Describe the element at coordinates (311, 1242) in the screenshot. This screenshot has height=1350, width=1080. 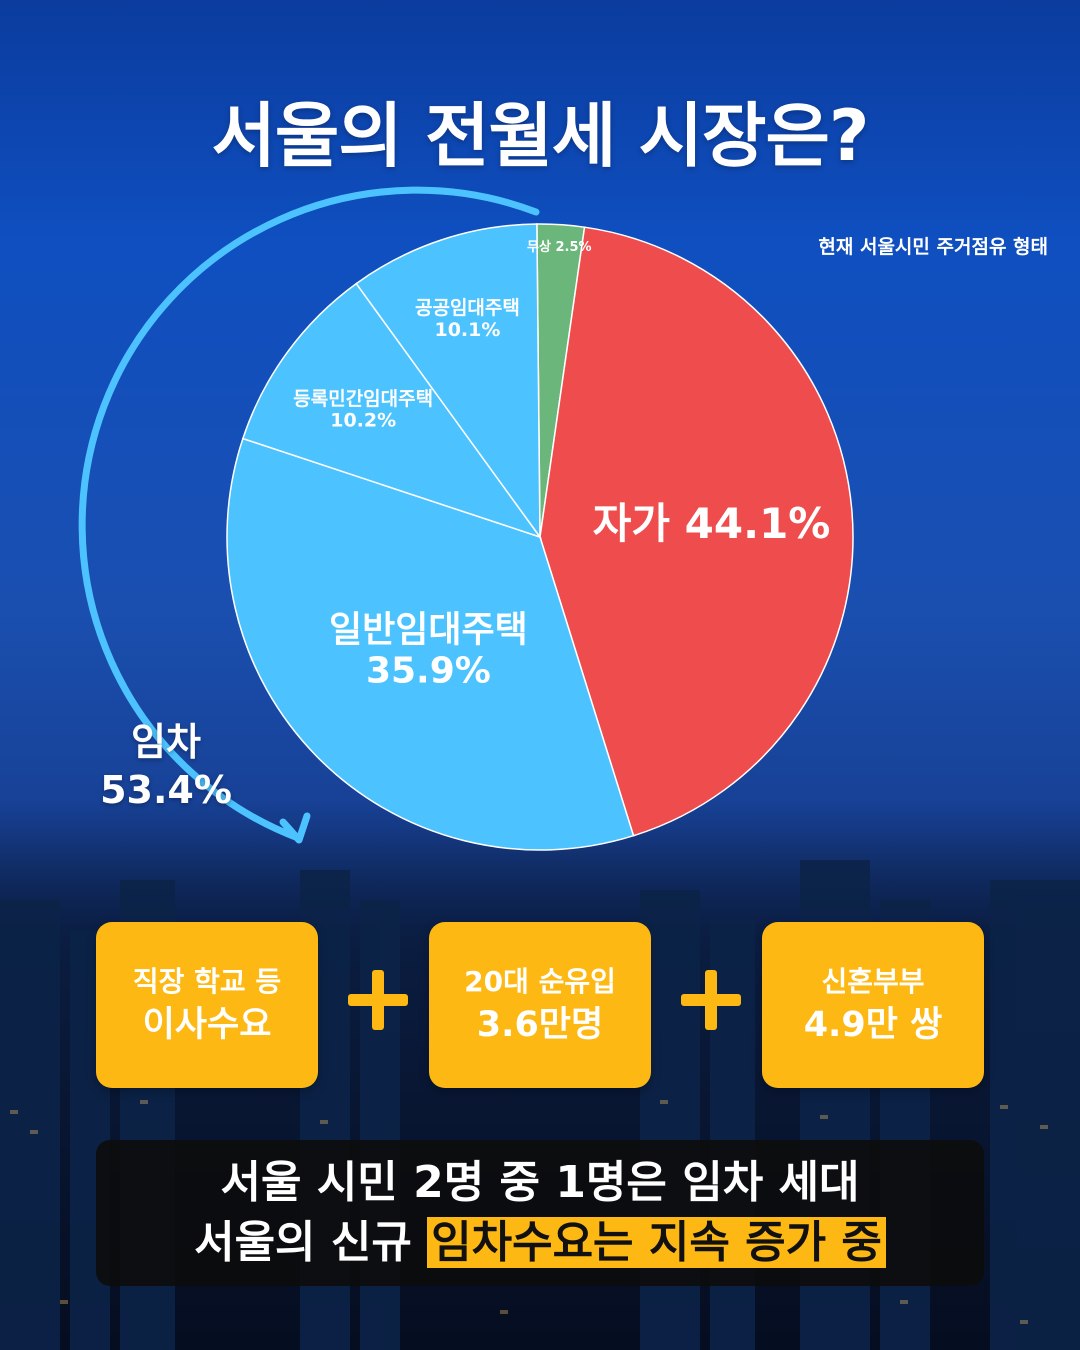
I see `summary-line2-prefix: 서울의 신규` at that location.